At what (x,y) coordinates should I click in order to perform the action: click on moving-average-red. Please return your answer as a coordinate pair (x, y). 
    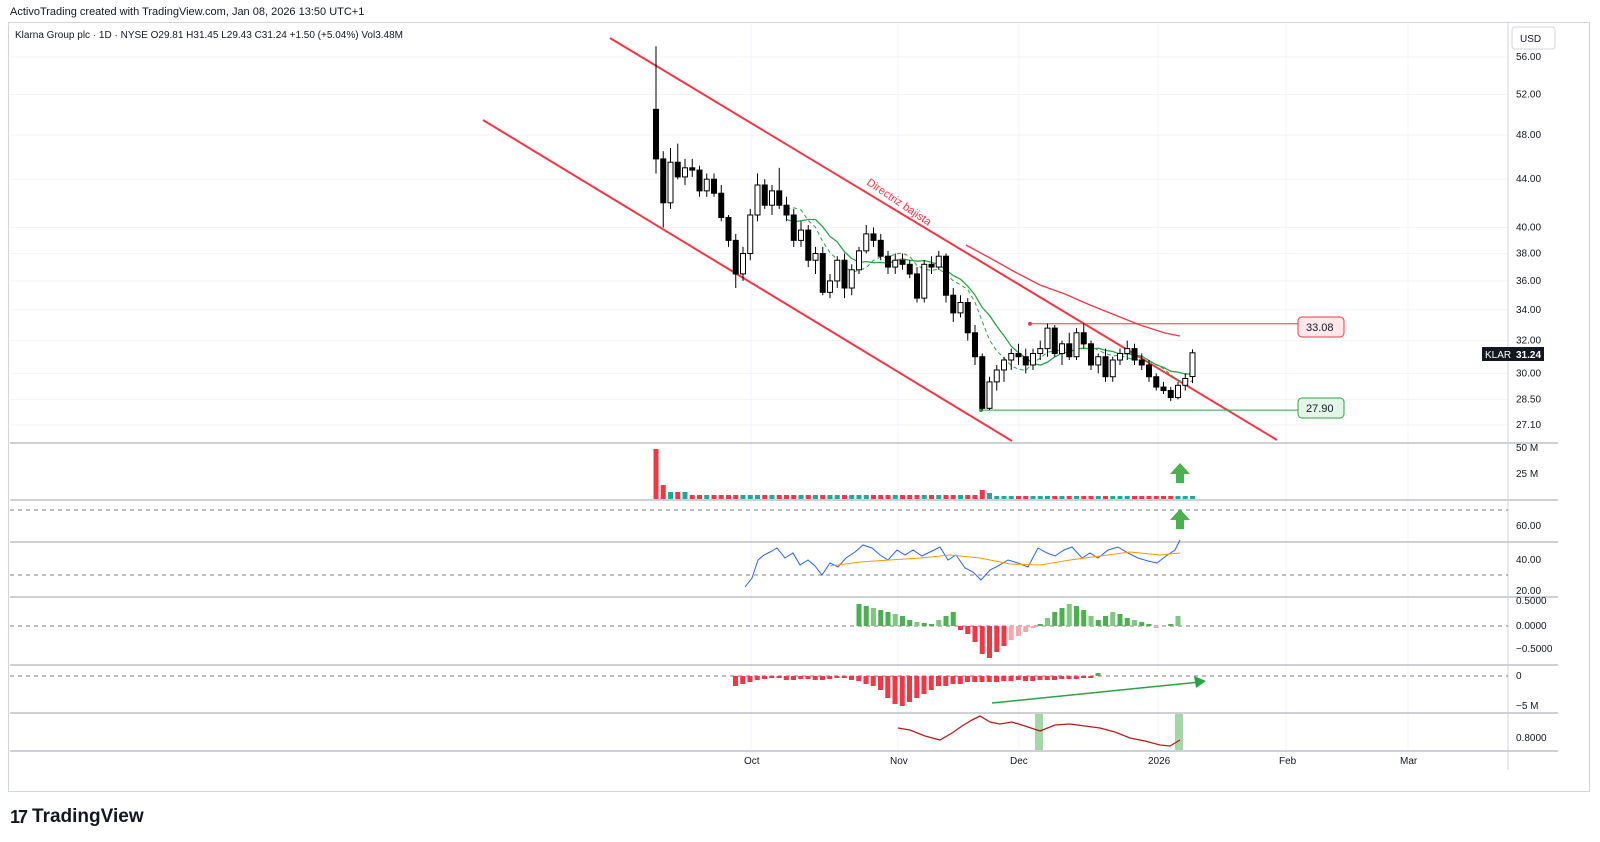
    Looking at the image, I should click on (1073, 290).